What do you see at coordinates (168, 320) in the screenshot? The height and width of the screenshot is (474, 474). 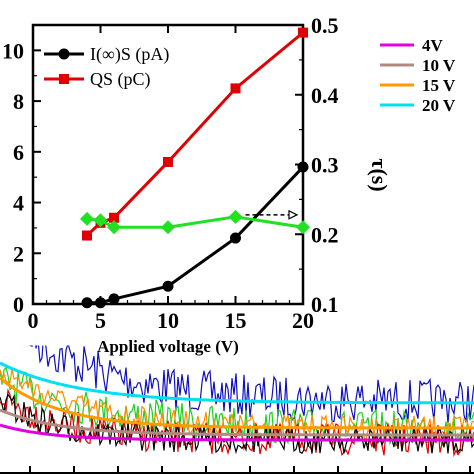 I see `x-tick-label: 10` at bounding box center [168, 320].